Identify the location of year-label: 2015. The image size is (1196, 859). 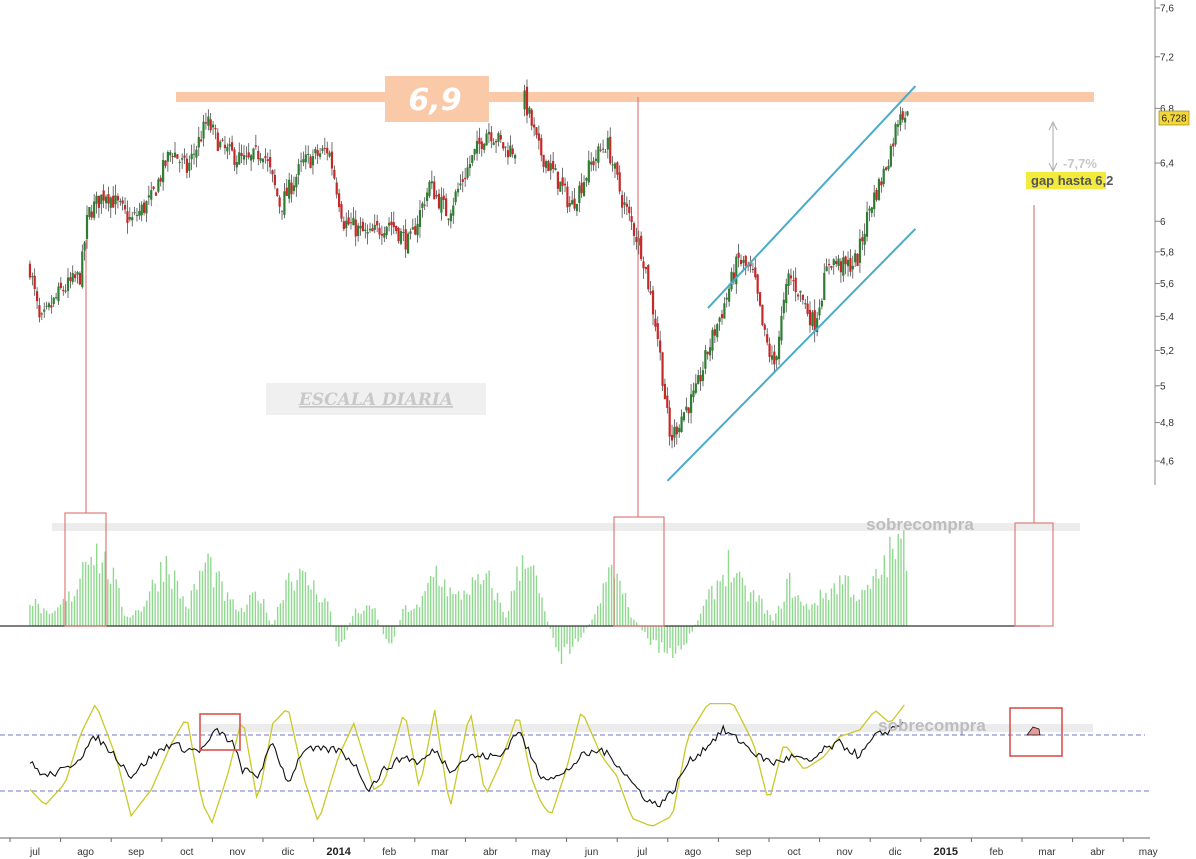
(946, 852).